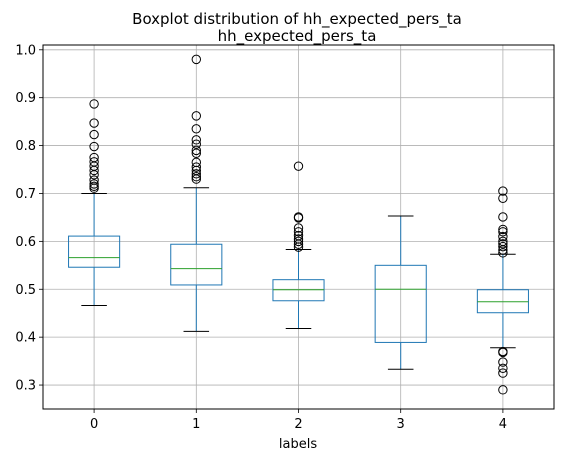 This screenshot has width=563, height=461. What do you see at coordinates (25, 338) in the screenshot?
I see `y-tick-label: 0.4` at bounding box center [25, 338].